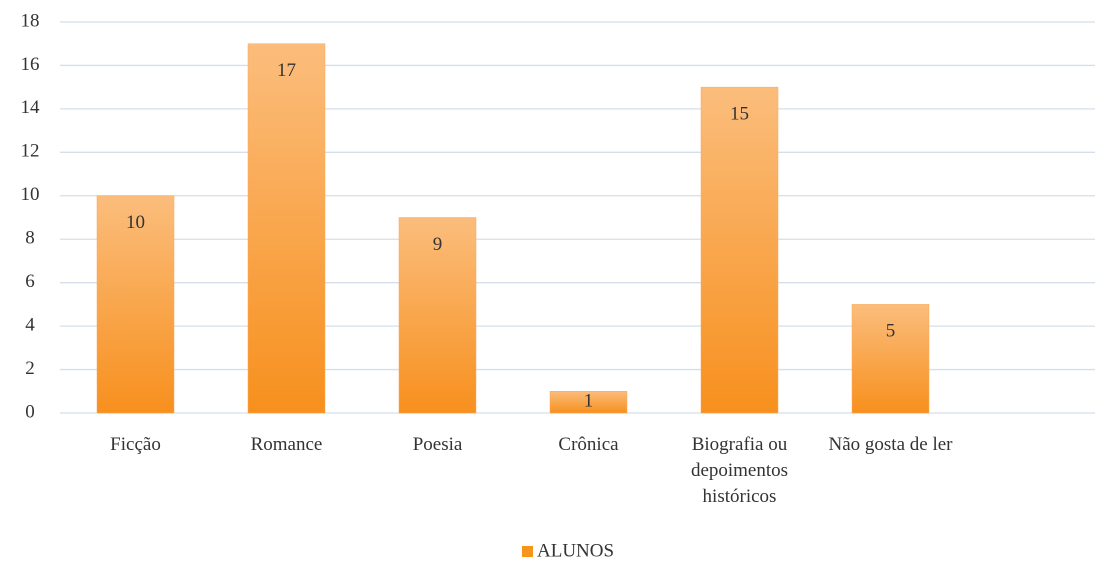  Describe the element at coordinates (30, 64) in the screenshot. I see `y-tick-label: 16` at that location.